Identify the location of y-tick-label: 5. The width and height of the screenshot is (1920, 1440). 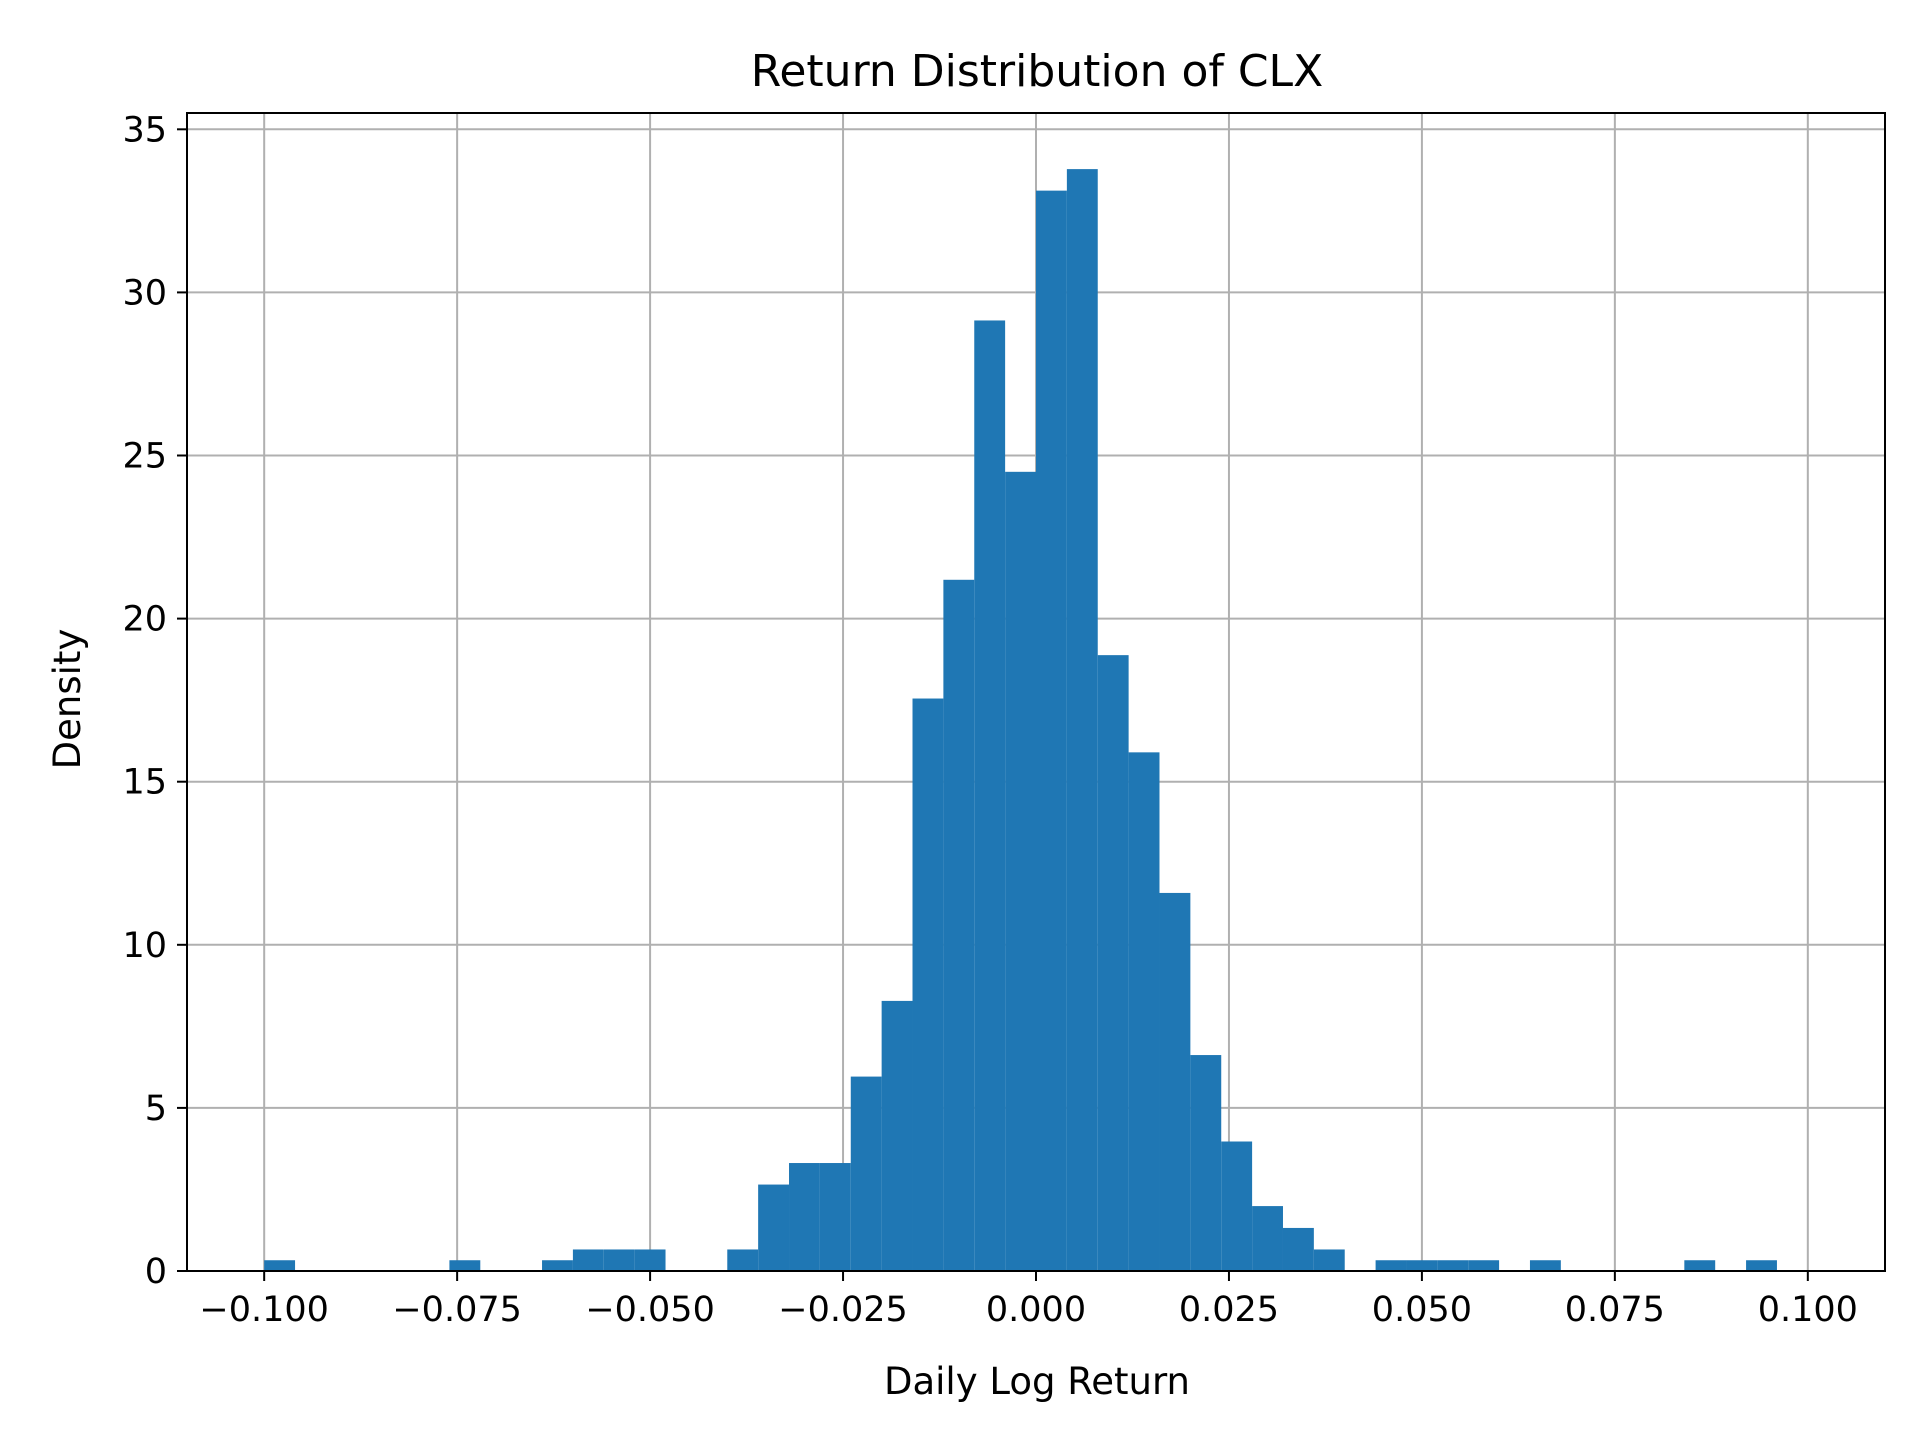
(156, 1109).